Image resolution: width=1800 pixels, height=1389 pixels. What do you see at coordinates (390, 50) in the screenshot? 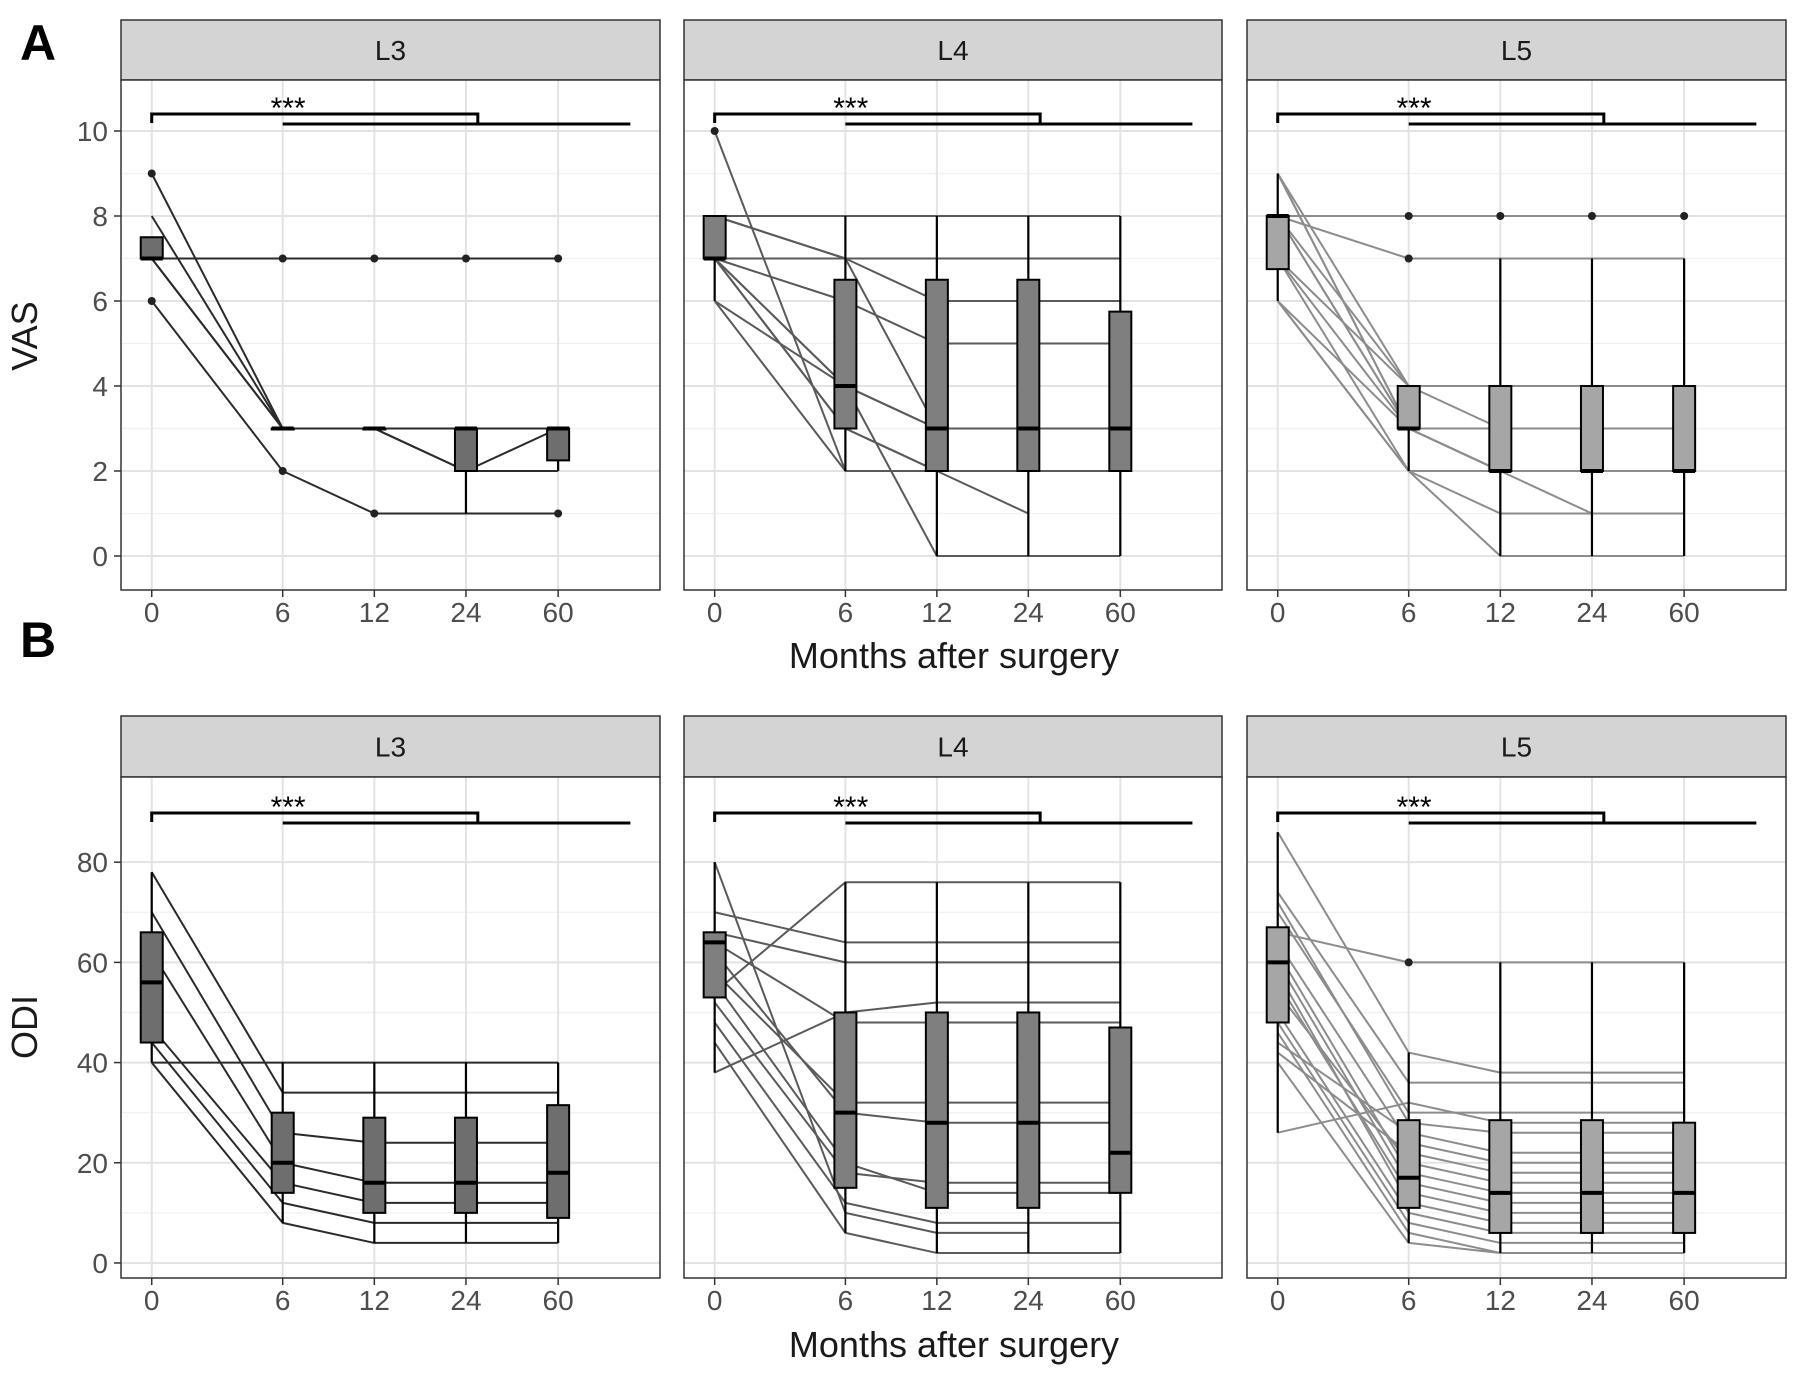
I see `facet-strip-label: L3` at bounding box center [390, 50].